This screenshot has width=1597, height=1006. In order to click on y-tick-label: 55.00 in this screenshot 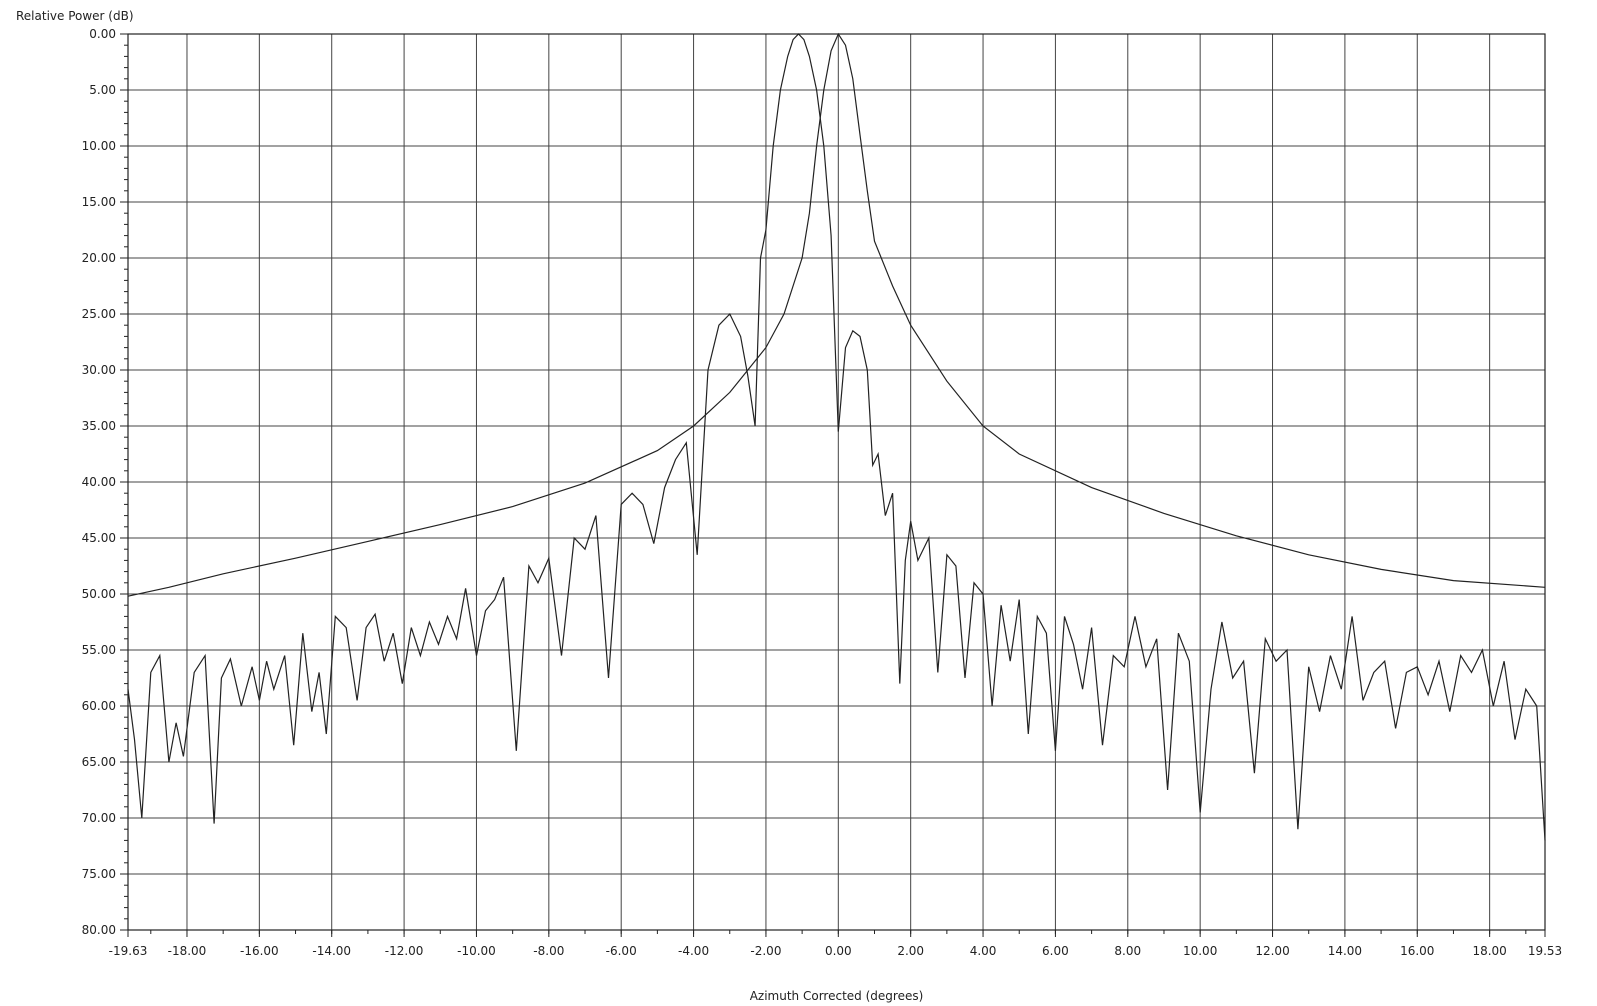, I will do `click(99, 650)`.